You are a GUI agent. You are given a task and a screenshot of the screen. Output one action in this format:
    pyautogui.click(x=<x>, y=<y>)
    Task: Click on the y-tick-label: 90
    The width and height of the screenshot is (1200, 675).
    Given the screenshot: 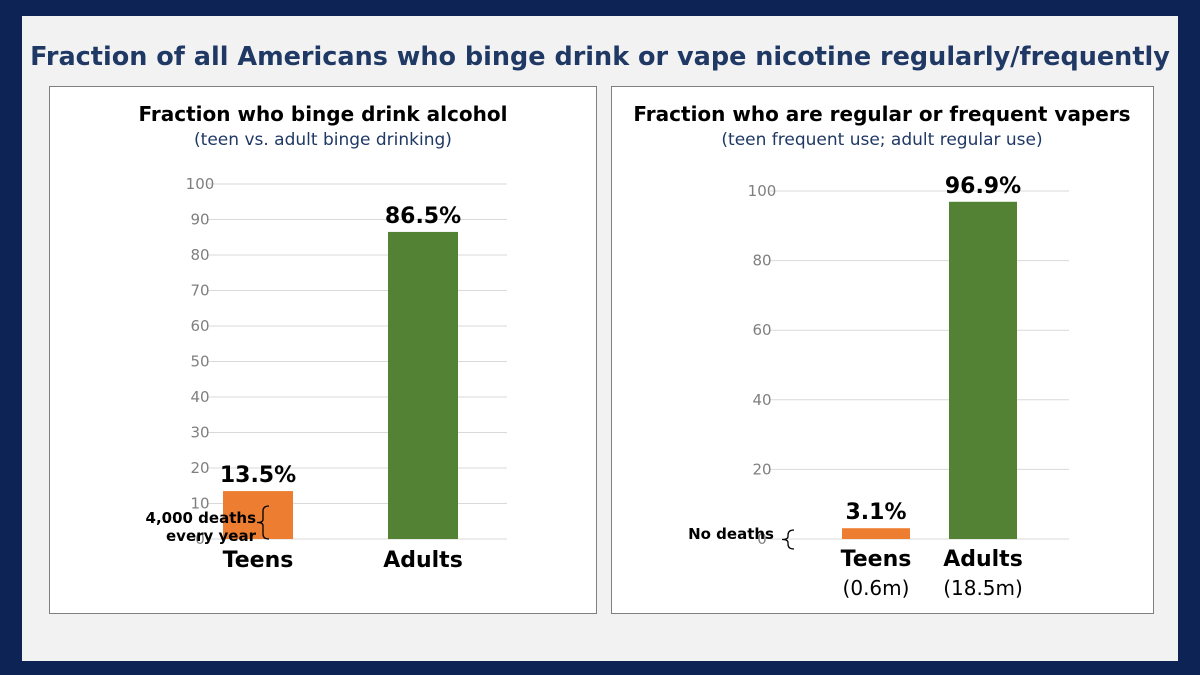 What is the action you would take?
    pyautogui.click(x=199, y=220)
    